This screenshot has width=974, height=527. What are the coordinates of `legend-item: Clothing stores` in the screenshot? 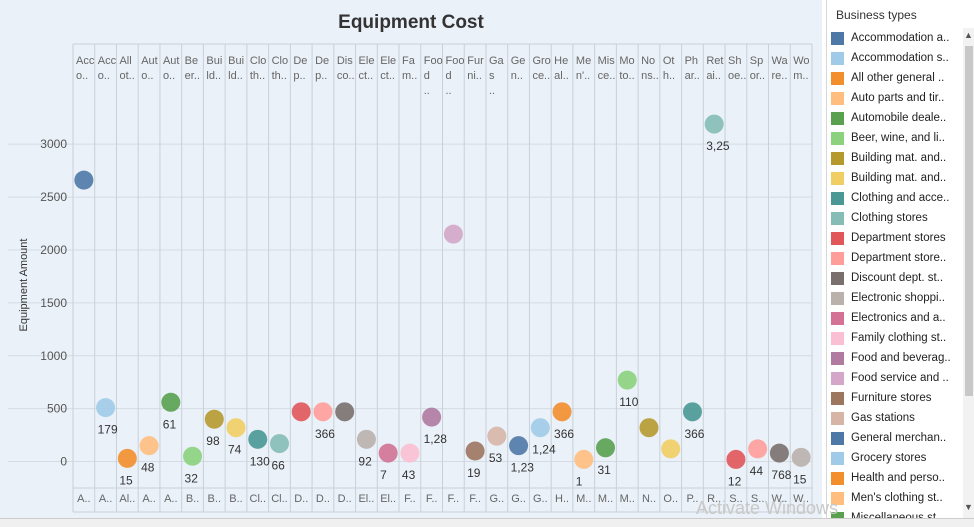 It's located at (897, 218).